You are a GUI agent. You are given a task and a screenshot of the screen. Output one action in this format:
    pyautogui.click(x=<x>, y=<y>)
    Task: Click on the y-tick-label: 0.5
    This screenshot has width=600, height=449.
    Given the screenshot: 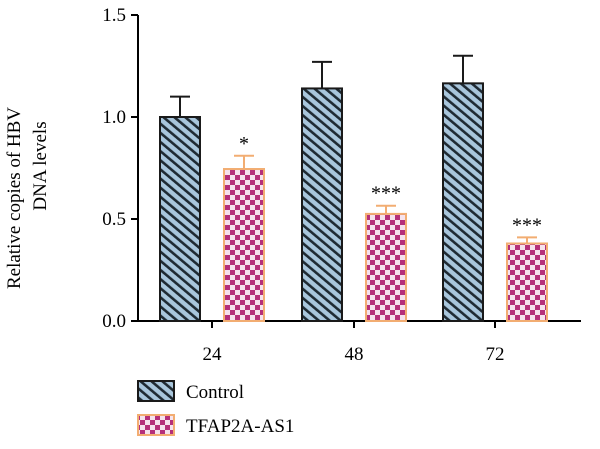 What is the action you would take?
    pyautogui.click(x=114, y=219)
    